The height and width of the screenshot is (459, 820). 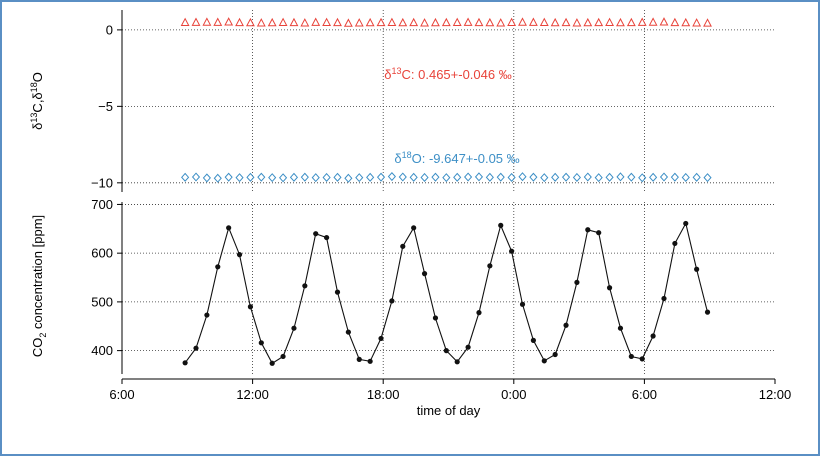 What do you see at coordinates (34, 118) in the screenshot?
I see `top-ylabel-part: 13` at bounding box center [34, 118].